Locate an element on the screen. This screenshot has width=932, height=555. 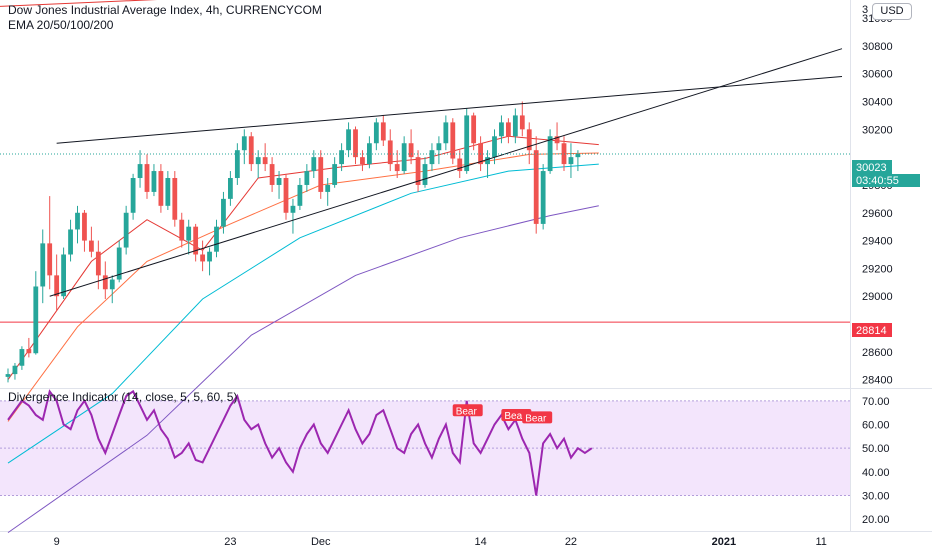
time-axis: 9 23 Dec 14 22 2021 11 is located at coordinates (440, 542).